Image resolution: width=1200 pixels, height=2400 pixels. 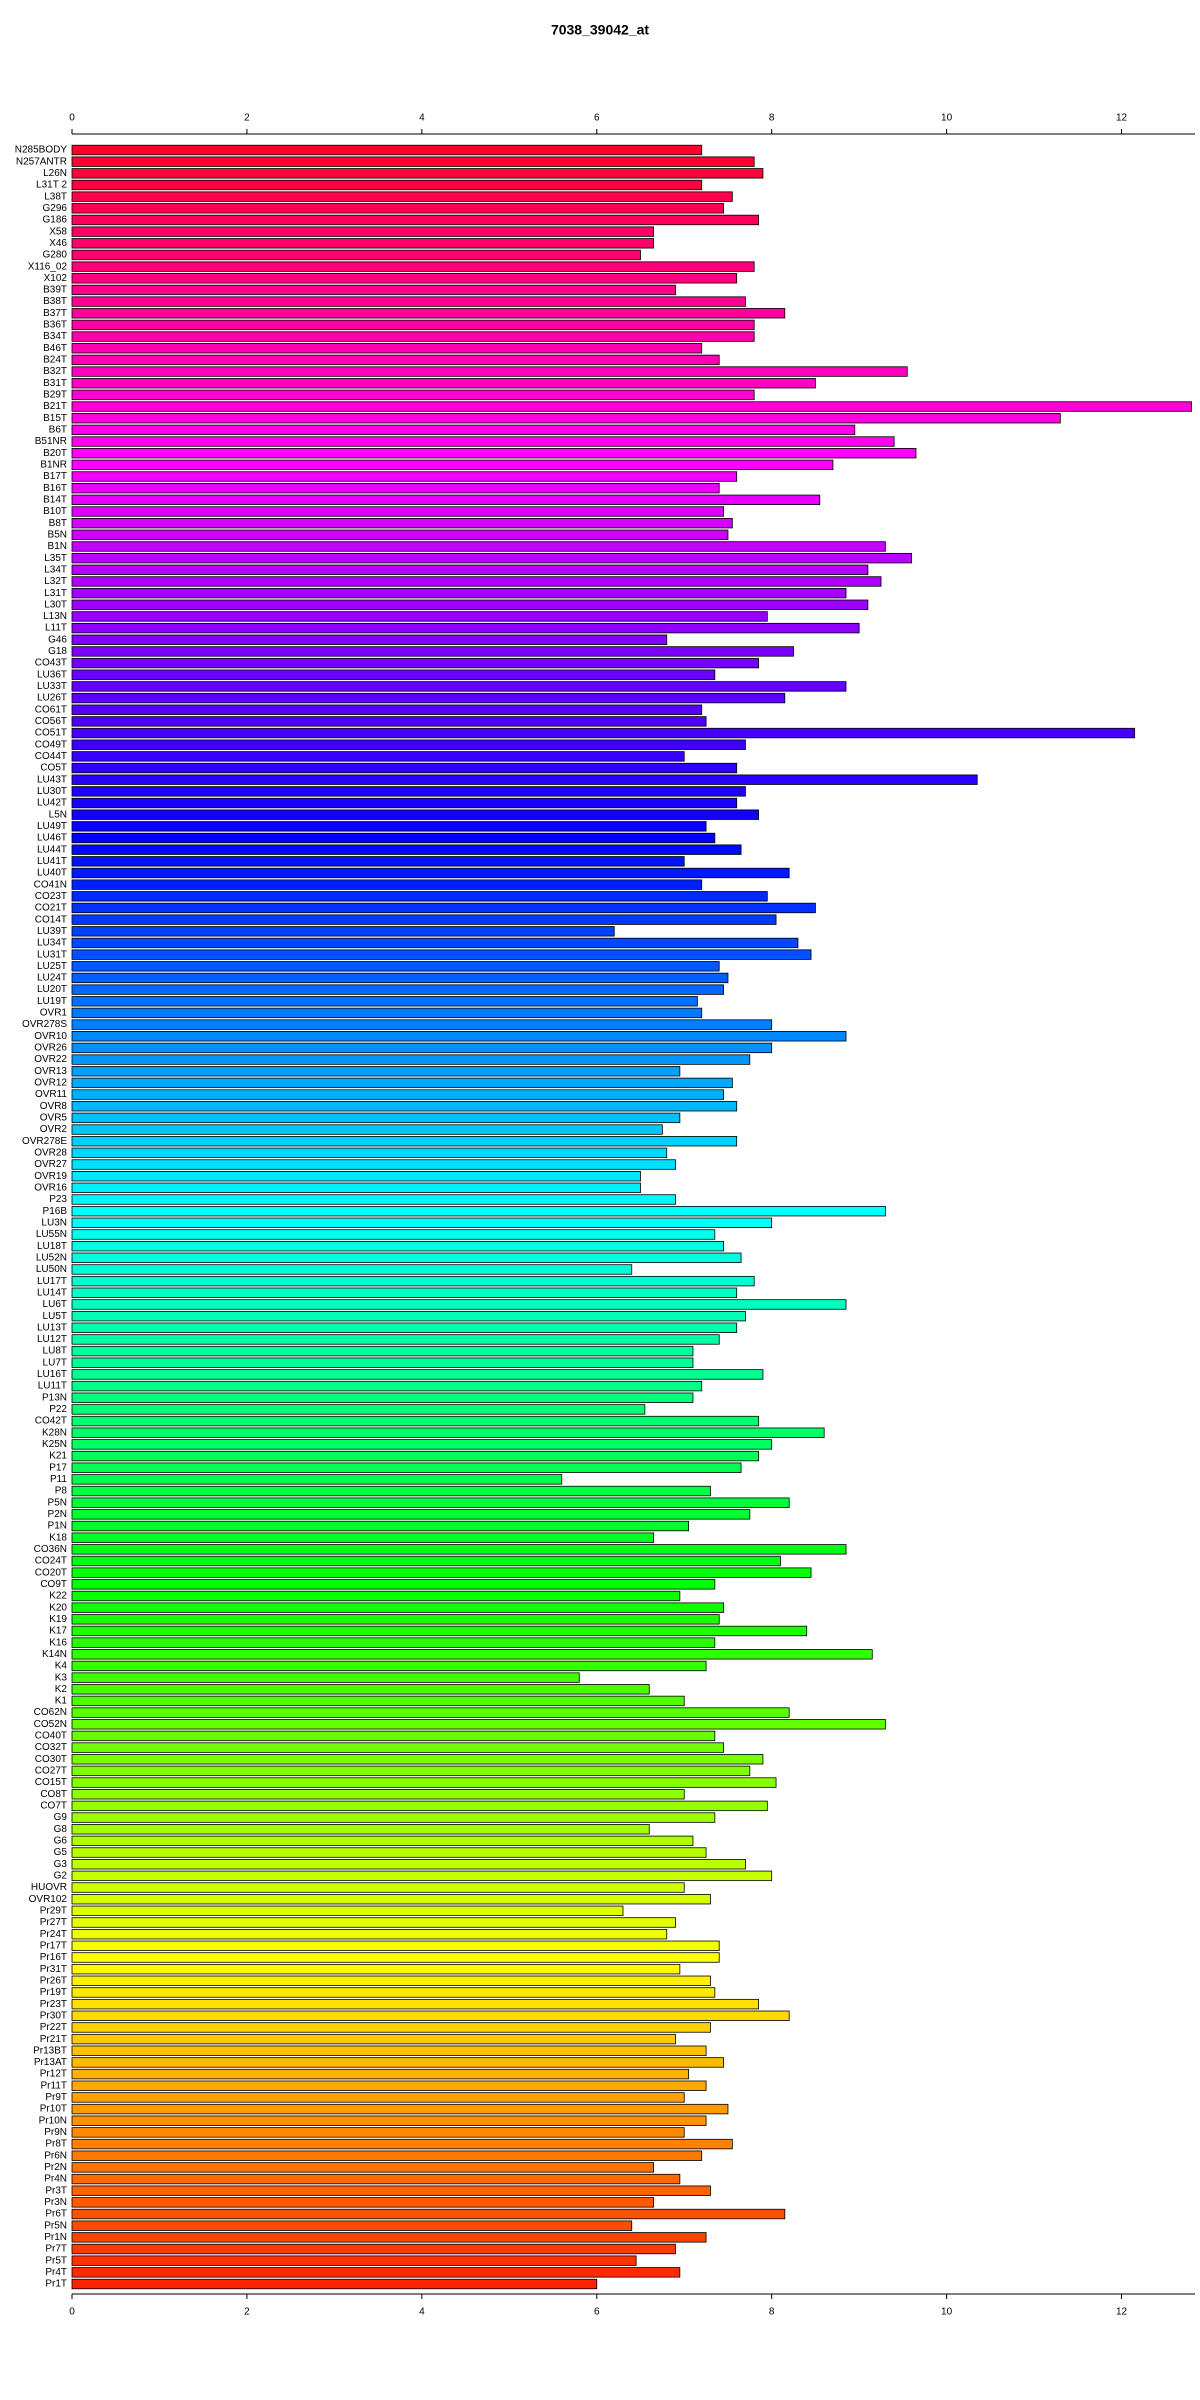 What do you see at coordinates (52, 1292) in the screenshot?
I see `y-tick-label: LU14T` at bounding box center [52, 1292].